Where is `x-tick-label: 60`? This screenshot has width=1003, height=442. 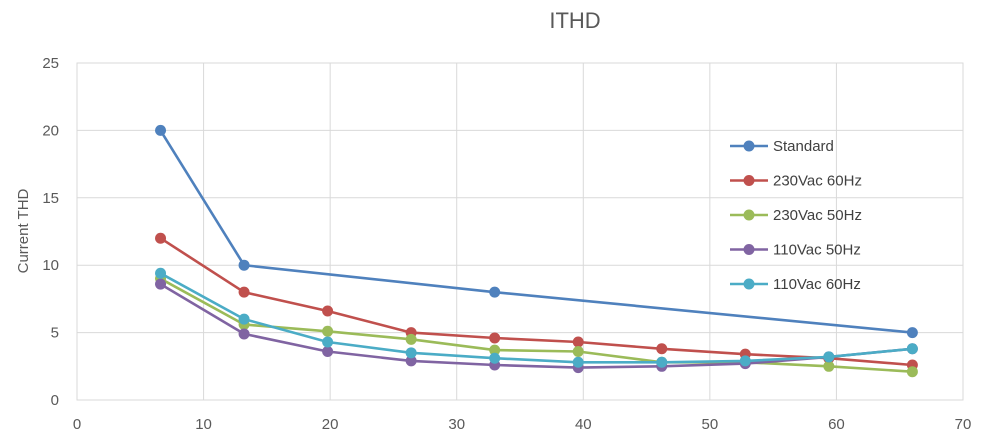
x-tick-label: 60 is located at coordinates (836, 424).